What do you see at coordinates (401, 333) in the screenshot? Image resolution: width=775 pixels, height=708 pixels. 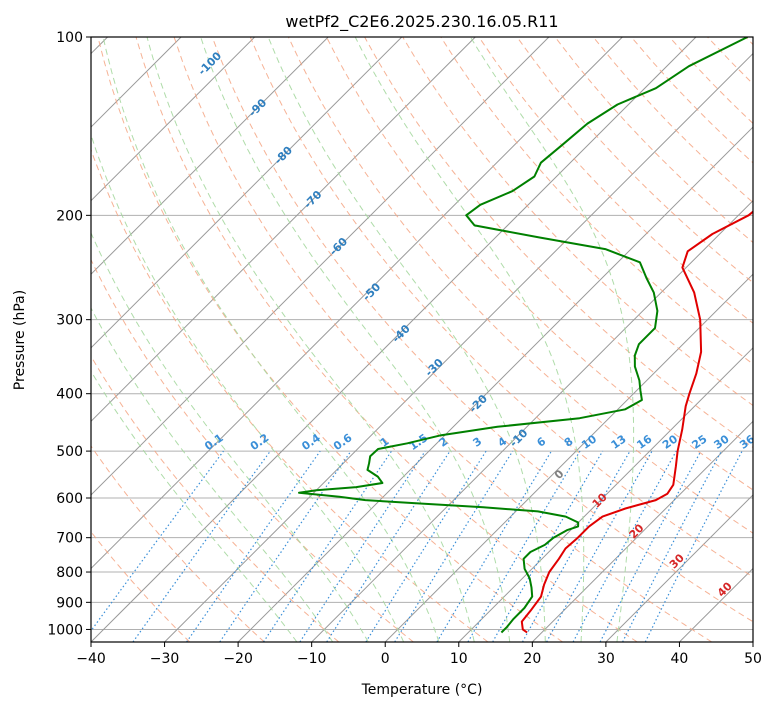 I see `isotherm-label: -40` at bounding box center [401, 333].